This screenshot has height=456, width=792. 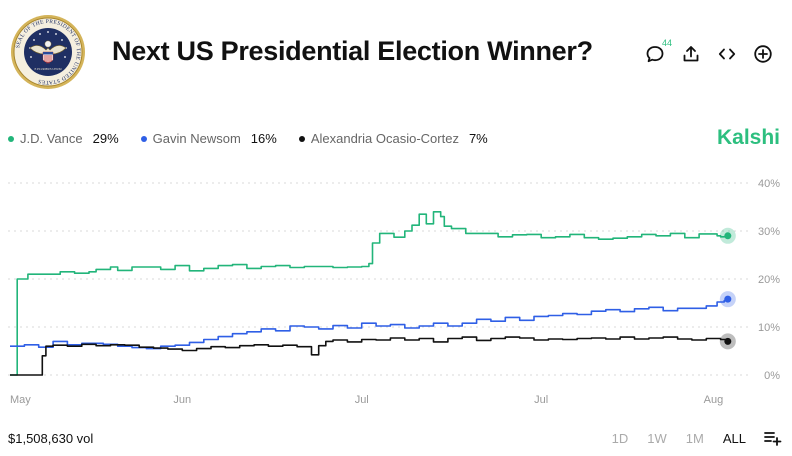 What do you see at coordinates (384, 138) in the screenshot?
I see `legend-label-aoc: Alexandria Ocasio-Cortez` at bounding box center [384, 138].